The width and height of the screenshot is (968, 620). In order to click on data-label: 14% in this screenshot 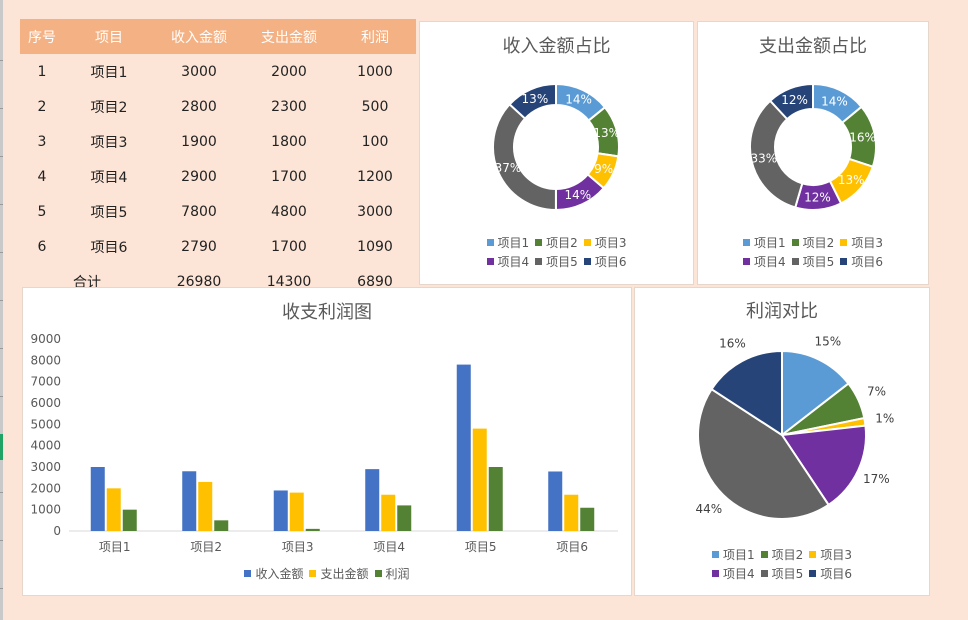, I will do `click(834, 101)`.